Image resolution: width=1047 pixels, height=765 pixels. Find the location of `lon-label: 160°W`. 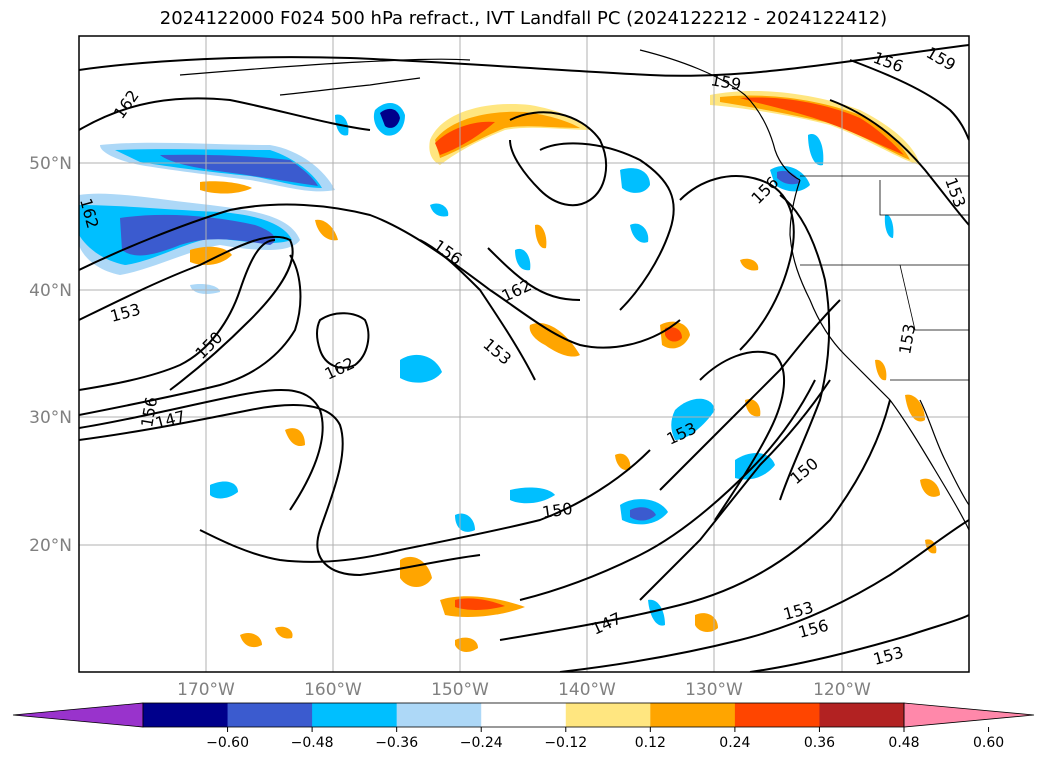

lon-label: 160°W is located at coordinates (333, 690).